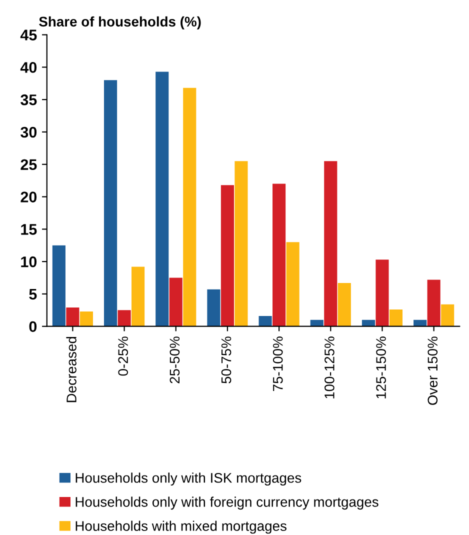 The height and width of the screenshot is (535, 469). Describe the element at coordinates (120, 23) in the screenshot. I see `y-axis-title: Share of households (%)` at that location.